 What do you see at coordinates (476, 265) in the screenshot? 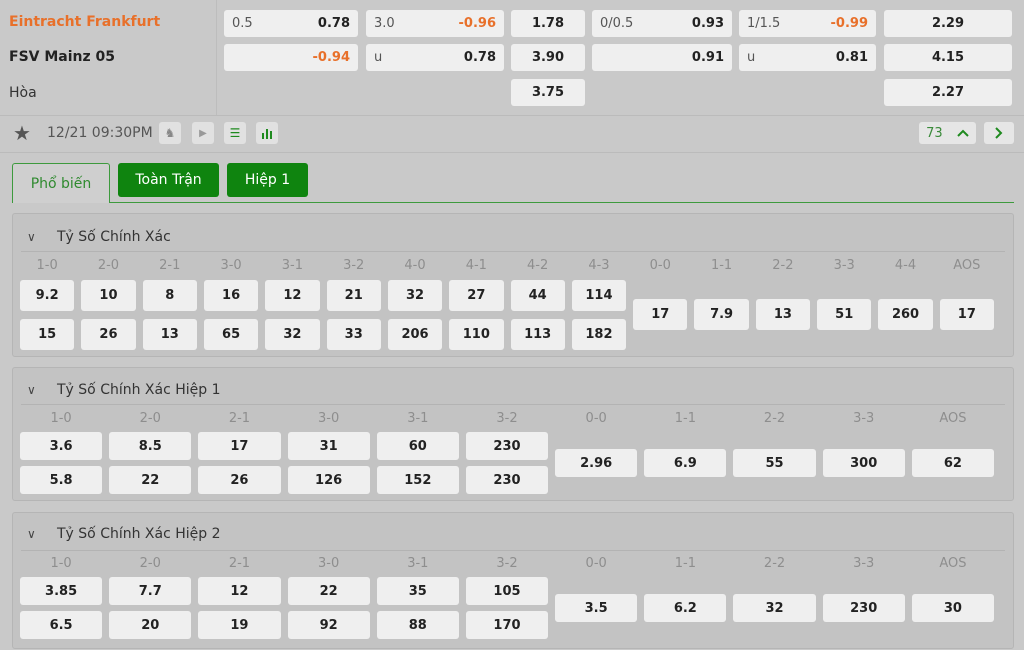
I see `score-label: 4-1` at bounding box center [476, 265].